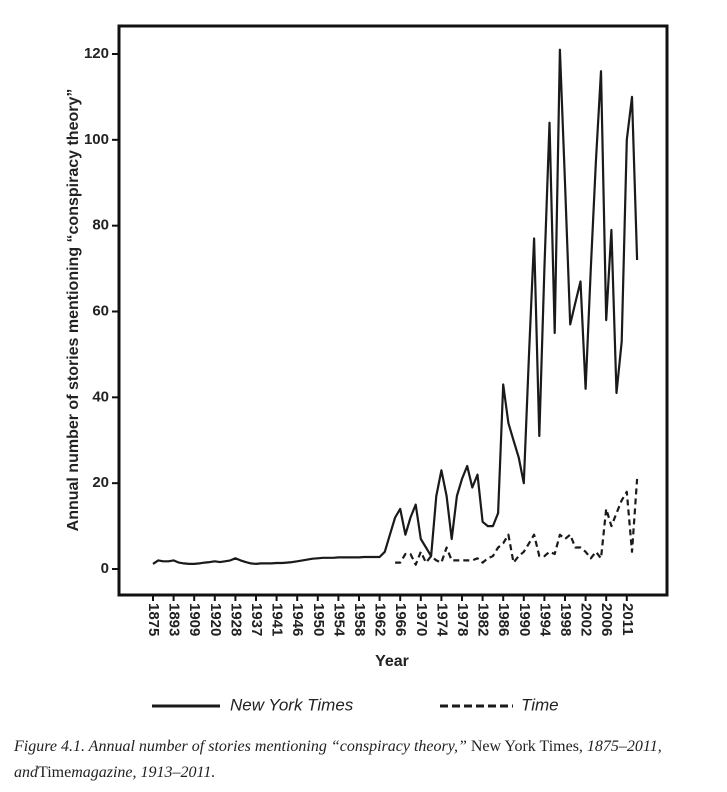  Describe the element at coordinates (620, 746) in the screenshot. I see `caption-part: , 1875–2011,` at that location.